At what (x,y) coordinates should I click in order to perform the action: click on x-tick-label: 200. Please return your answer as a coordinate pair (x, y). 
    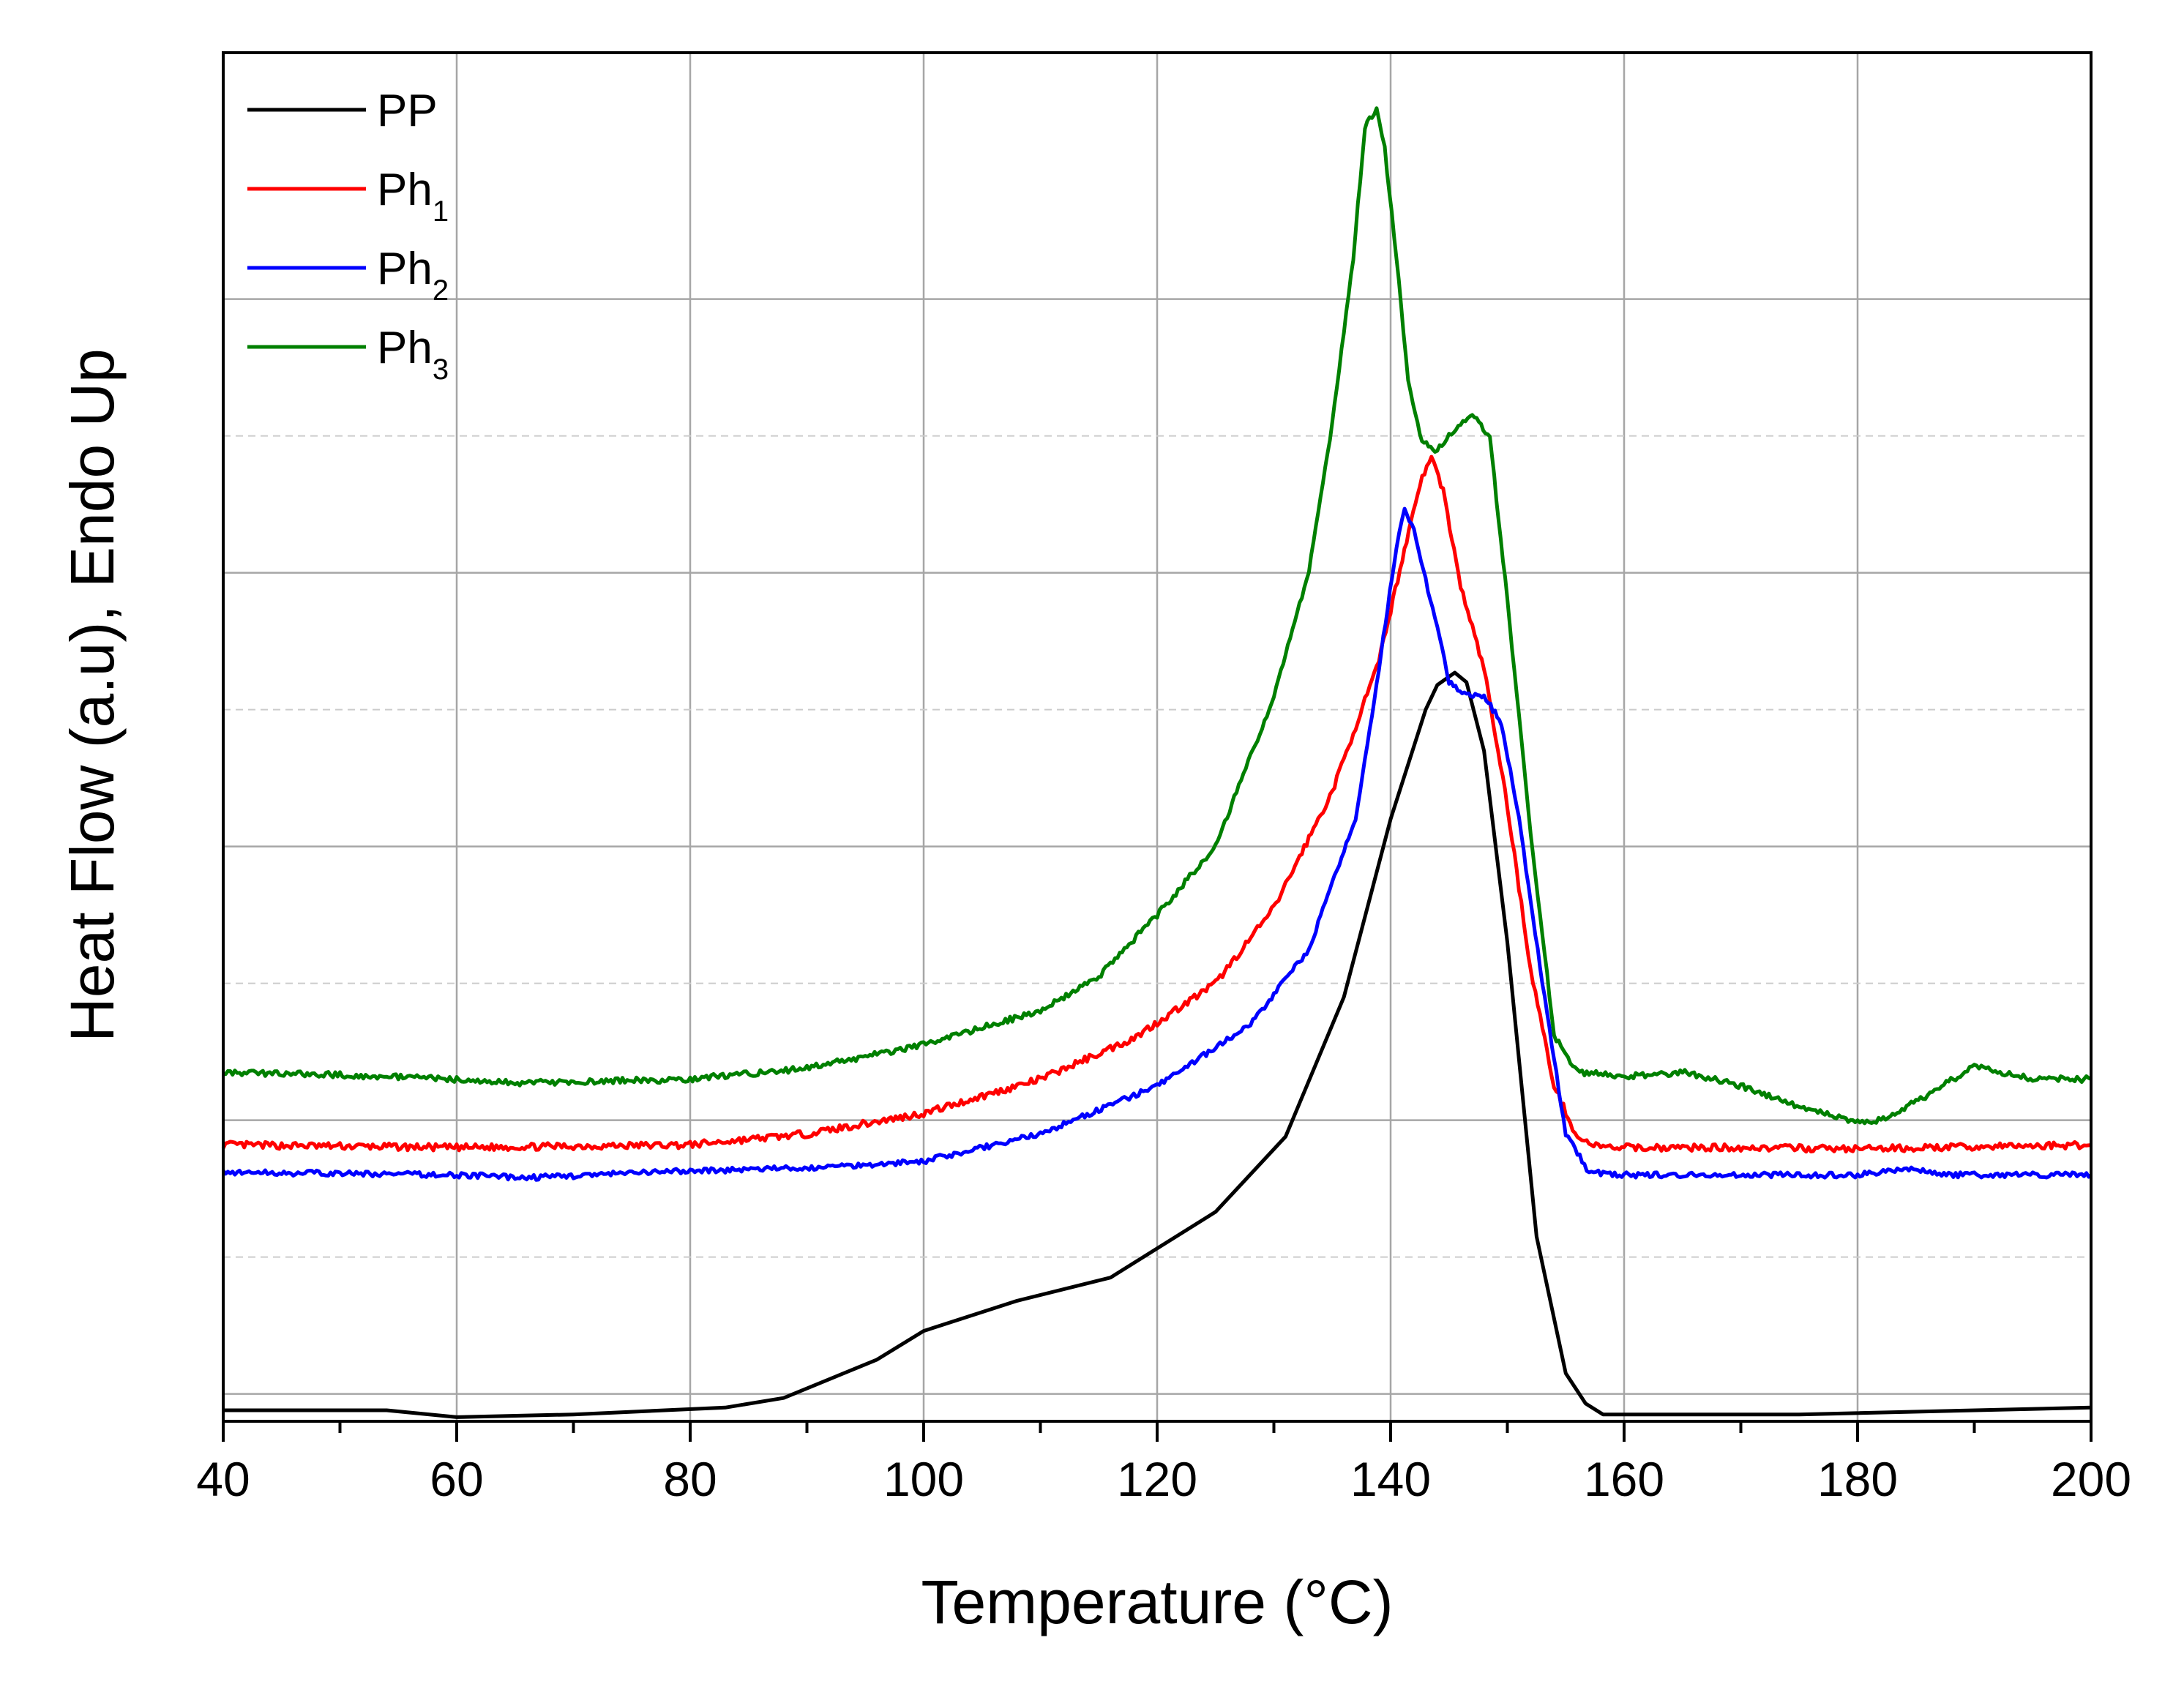
    Looking at the image, I should click on (2091, 1479).